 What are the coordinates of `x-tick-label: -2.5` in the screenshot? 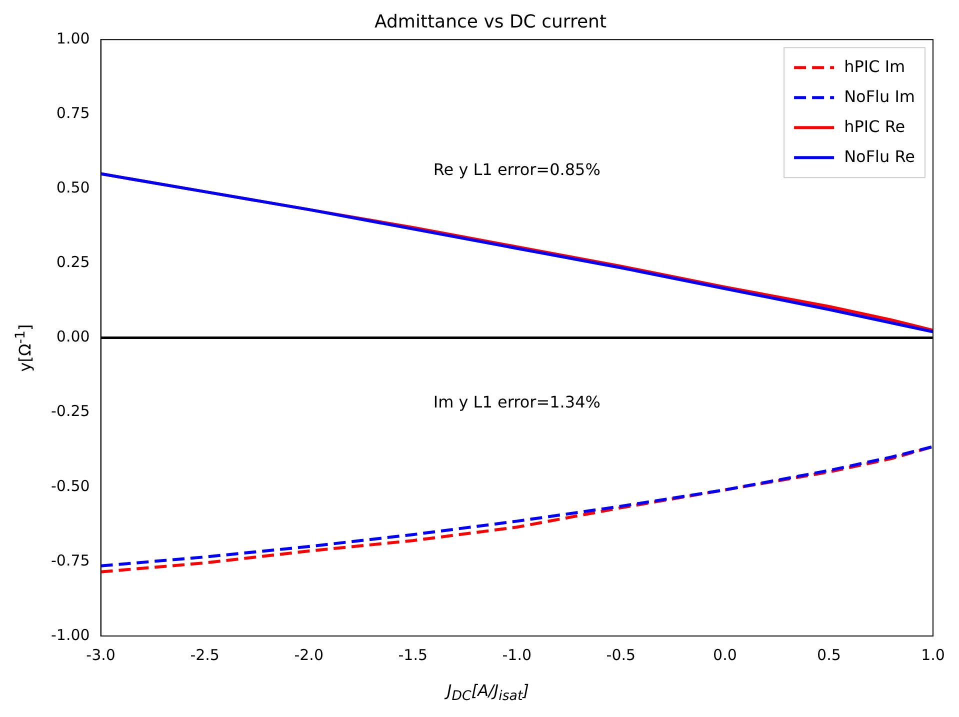 It's located at (205, 655).